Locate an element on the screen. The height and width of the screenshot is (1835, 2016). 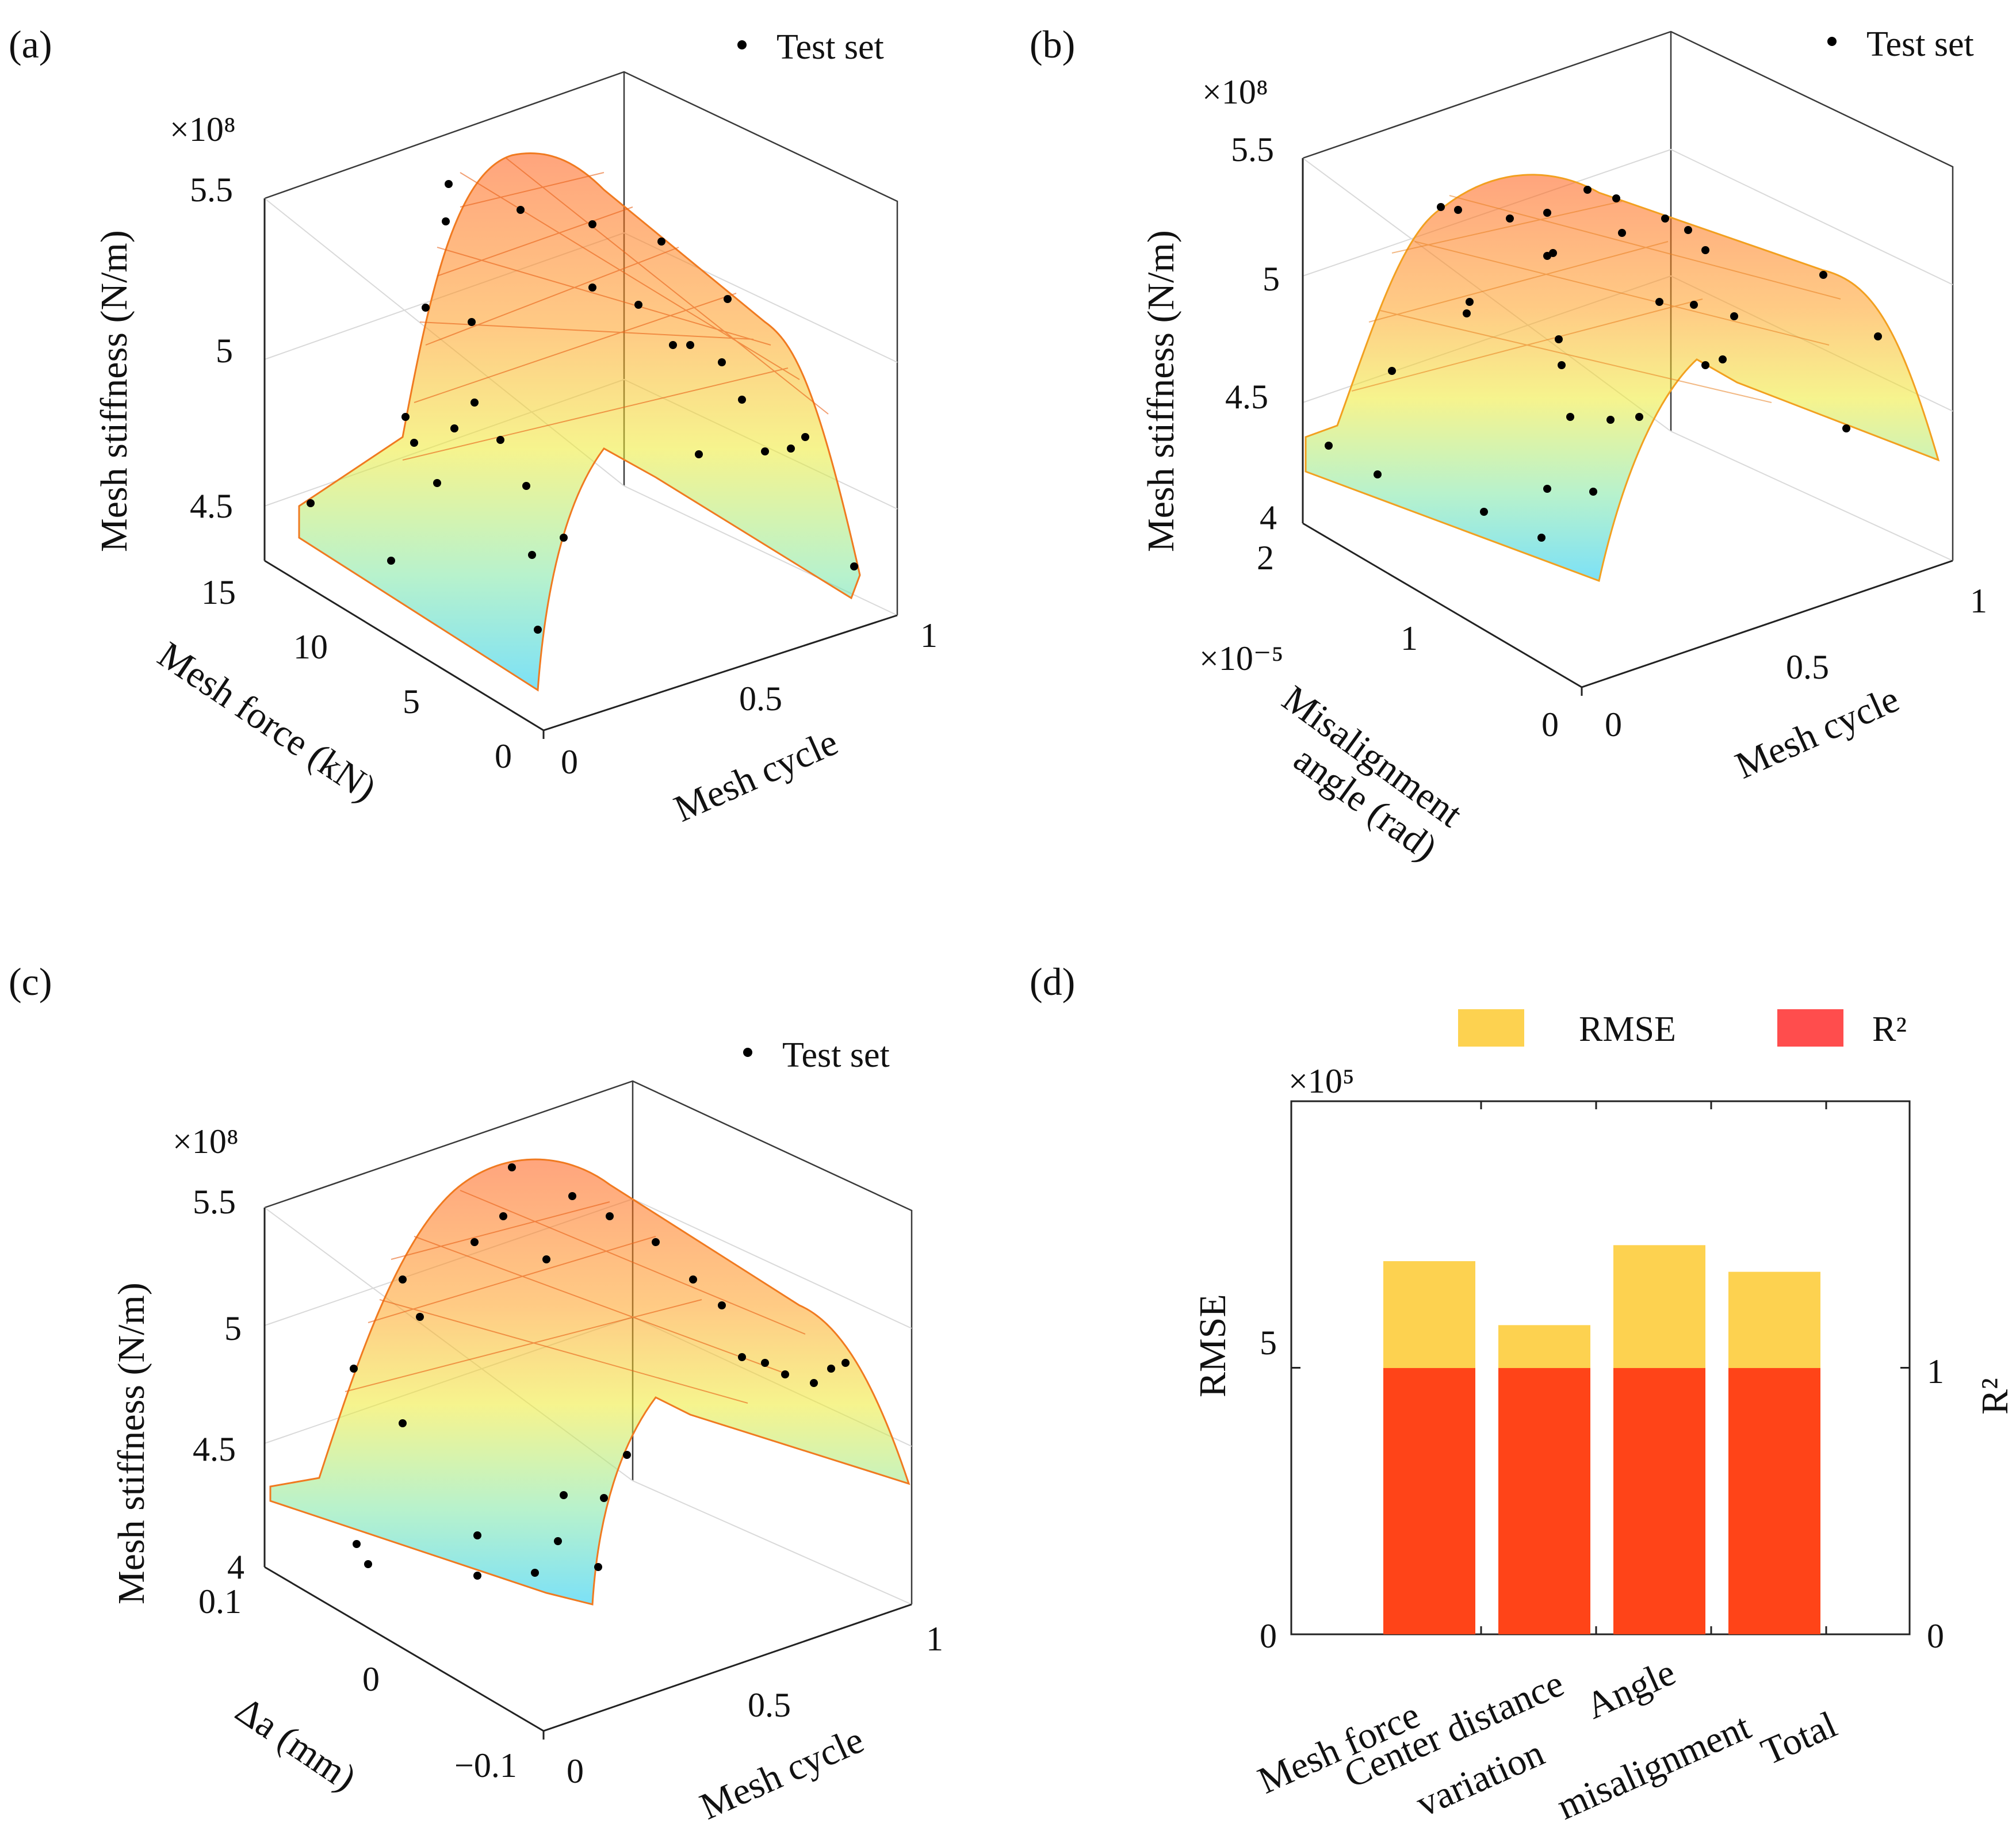
panel-c-xtick-2: 0.5 is located at coordinates (769, 1705).